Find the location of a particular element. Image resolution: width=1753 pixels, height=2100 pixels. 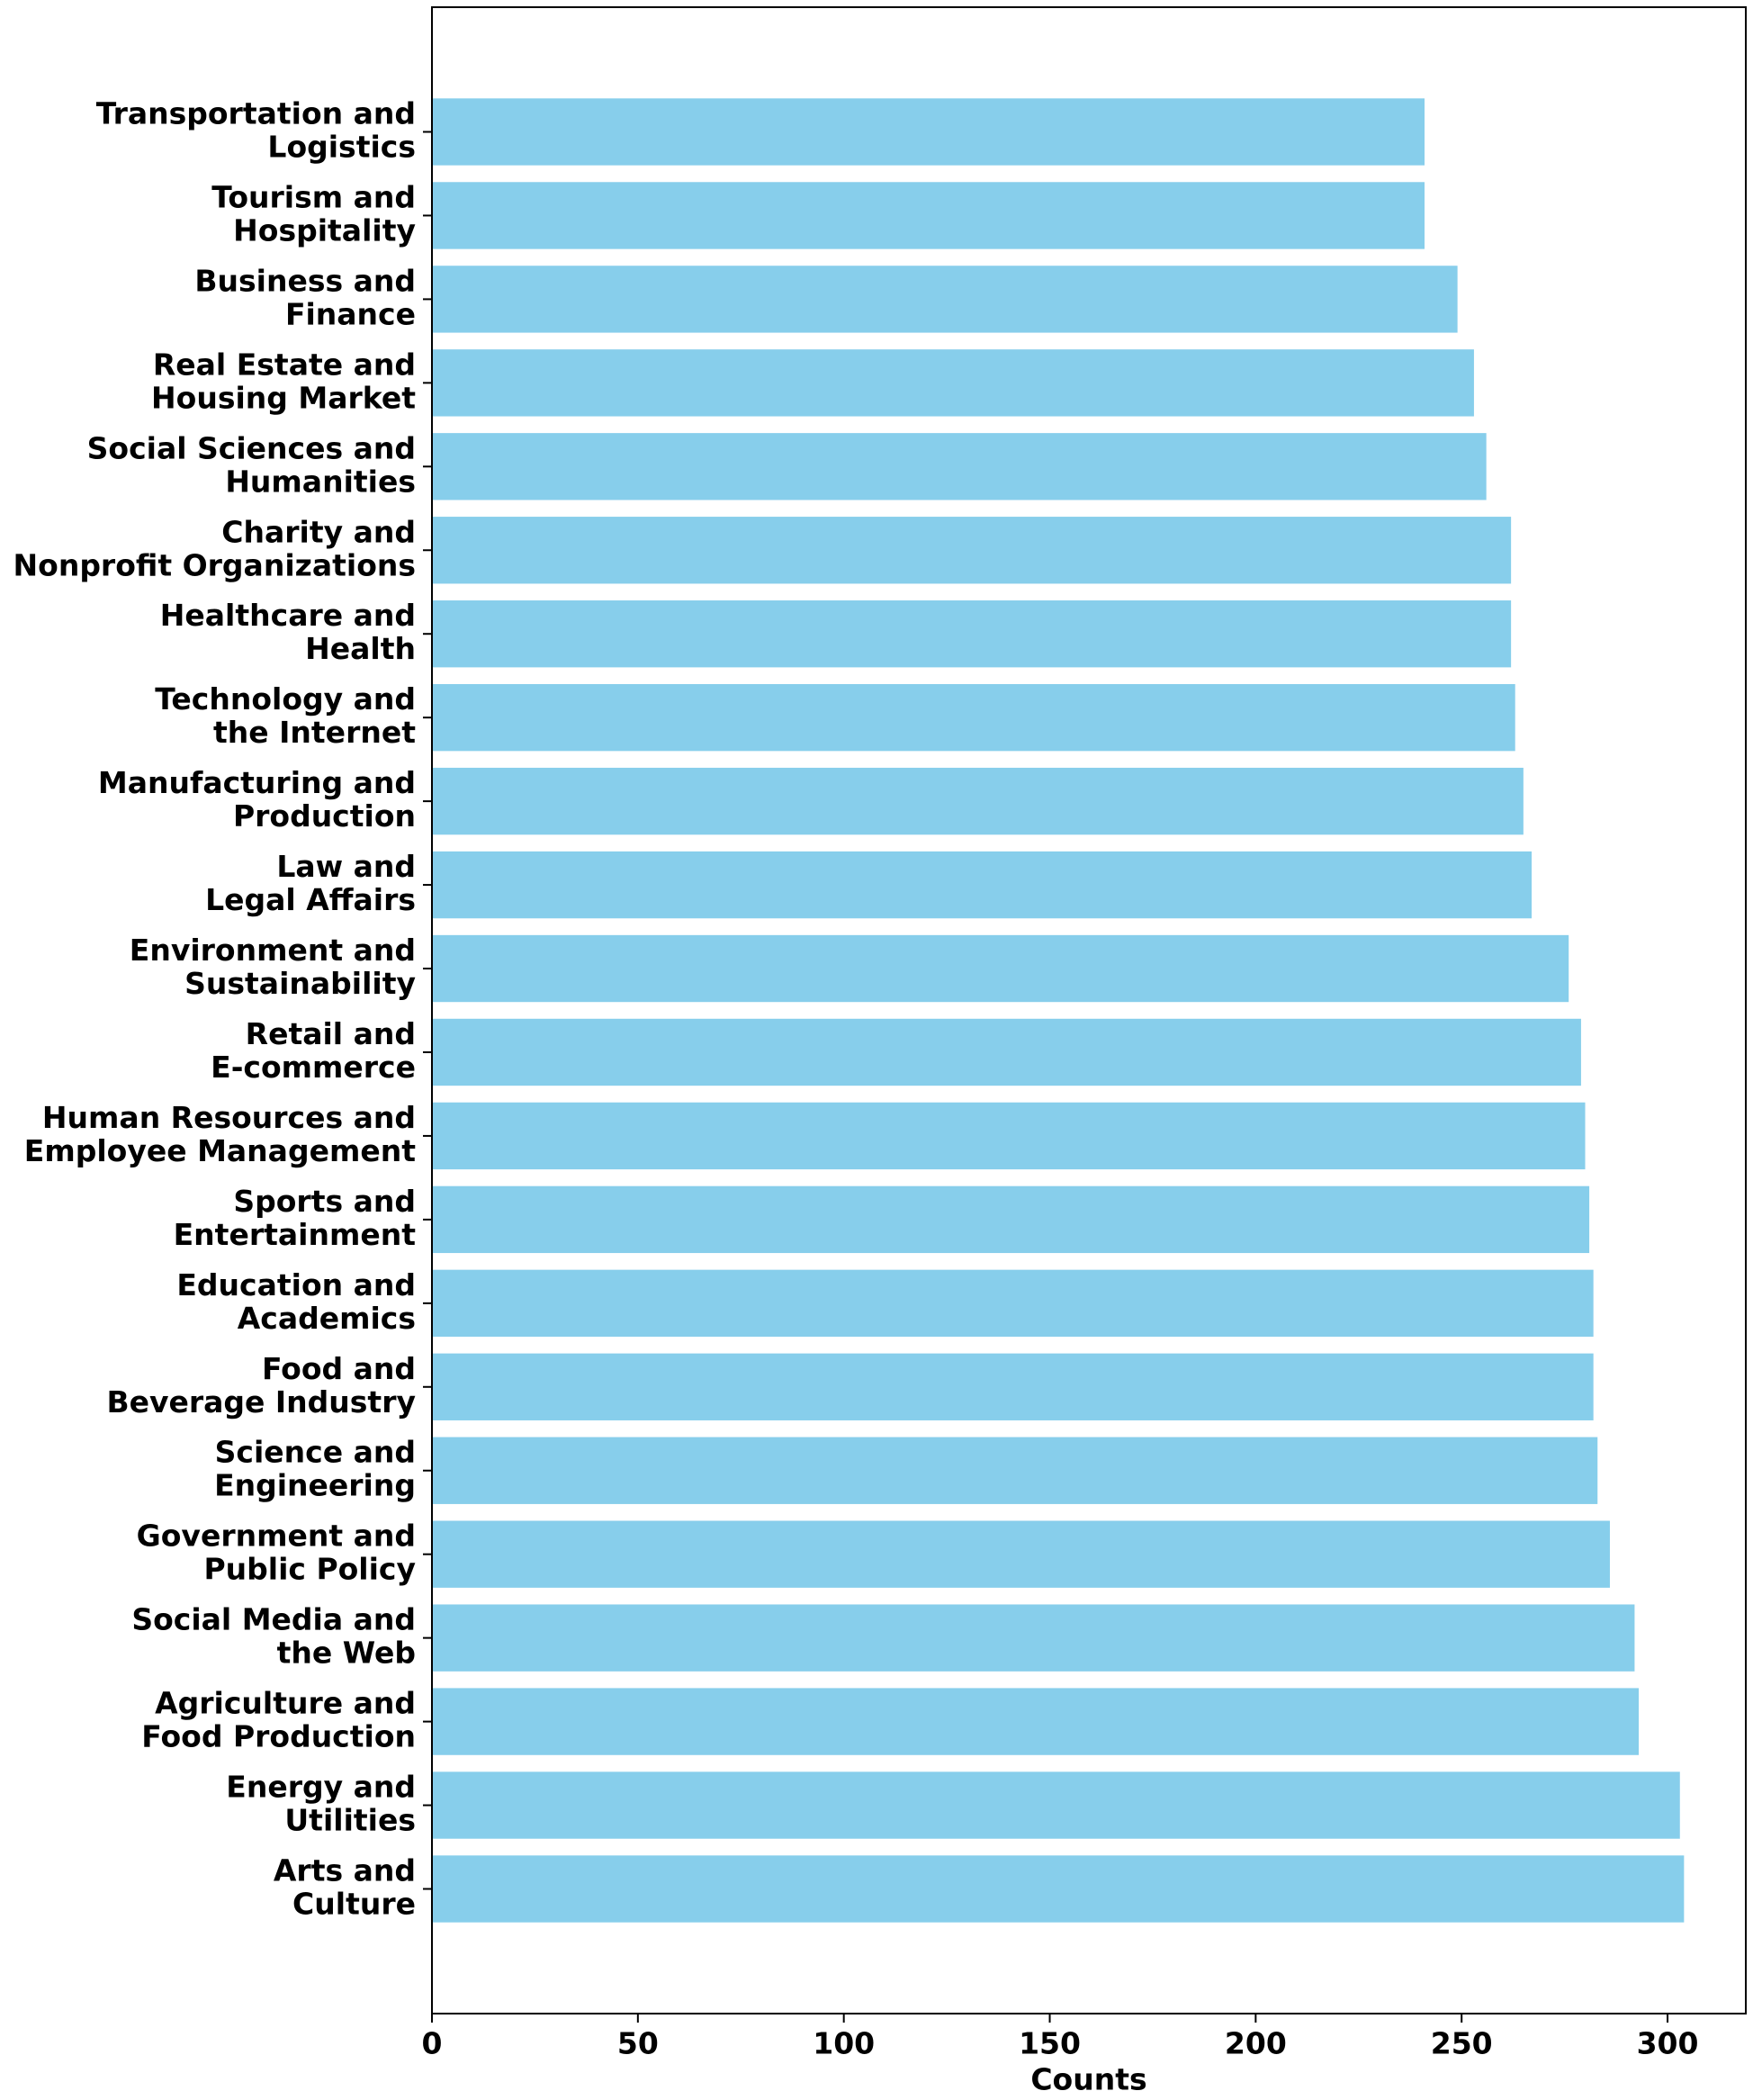

y-tick-label: E-commerce is located at coordinates (313, 1067).